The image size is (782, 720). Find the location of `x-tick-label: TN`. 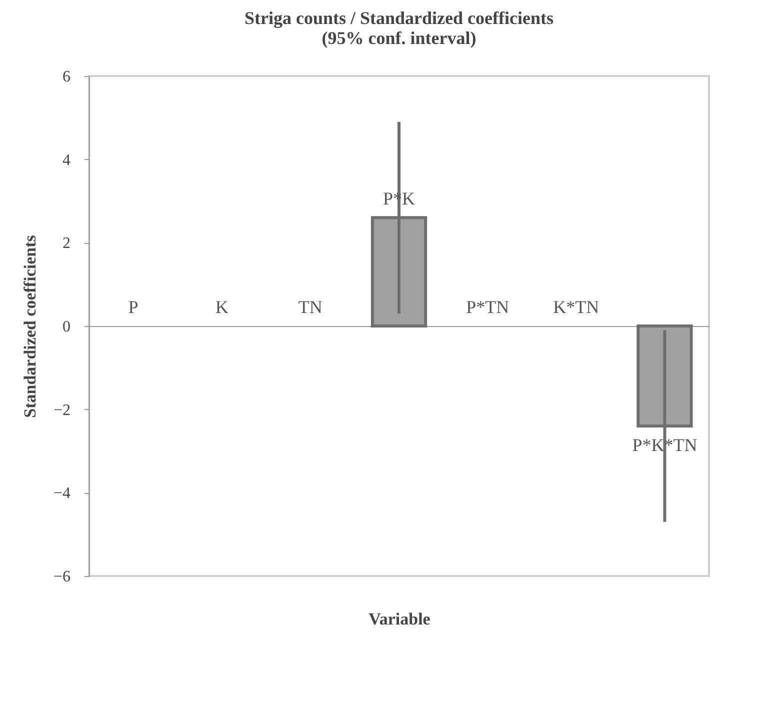

x-tick-label: TN is located at coordinates (310, 307).